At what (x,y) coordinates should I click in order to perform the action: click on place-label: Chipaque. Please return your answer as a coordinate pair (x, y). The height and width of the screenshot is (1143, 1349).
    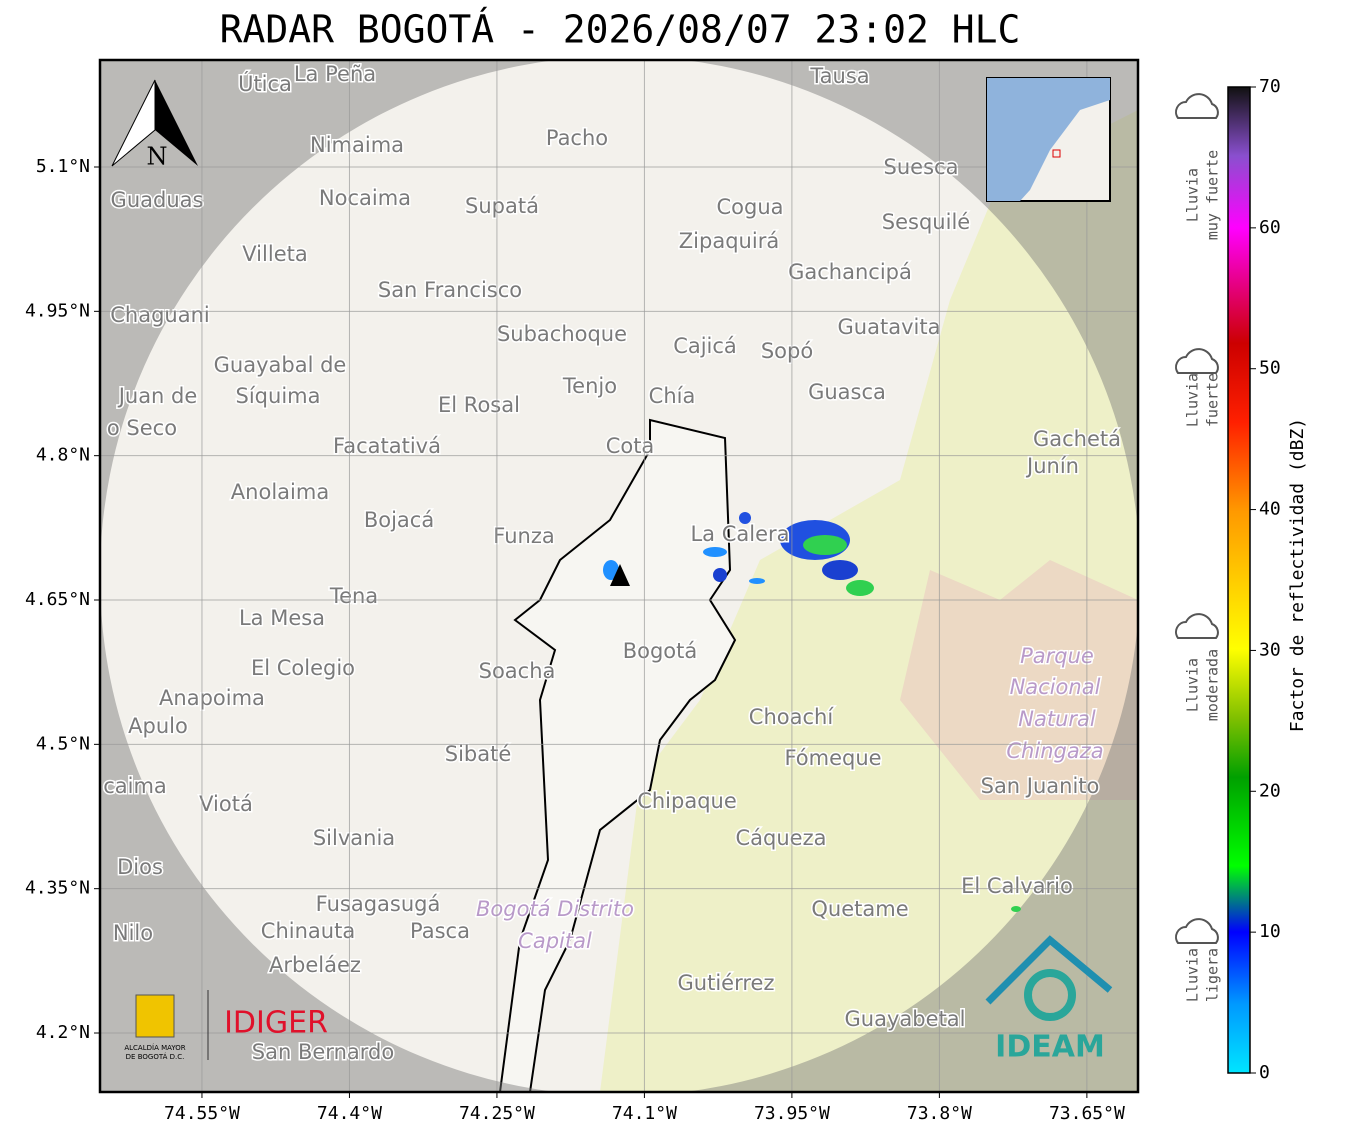
    Looking at the image, I should click on (687, 801).